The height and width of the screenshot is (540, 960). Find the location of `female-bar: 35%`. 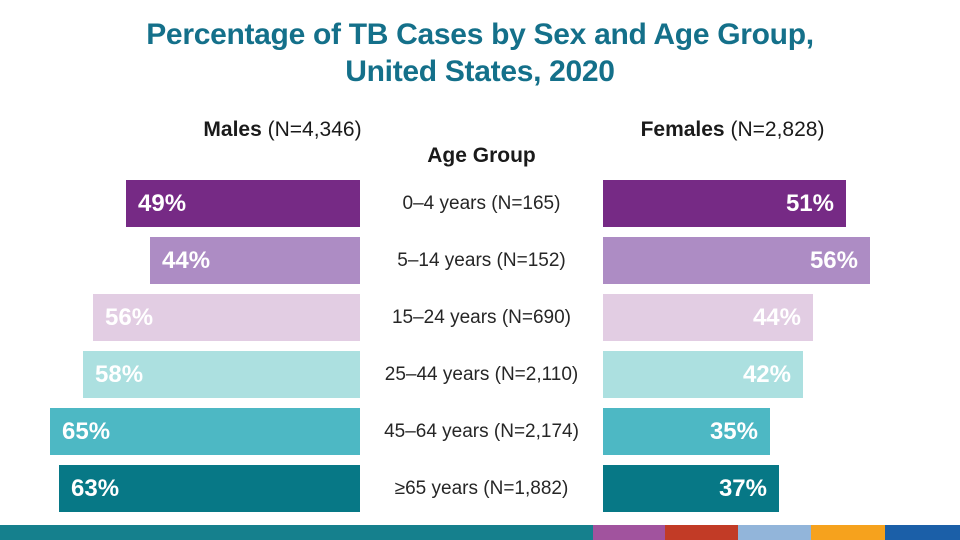

female-bar: 35% is located at coordinates (686, 431).